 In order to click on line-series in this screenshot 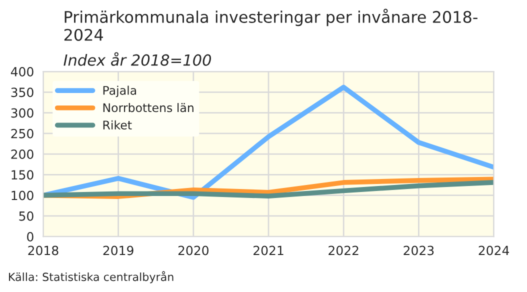, I will do `click(268, 189)`.